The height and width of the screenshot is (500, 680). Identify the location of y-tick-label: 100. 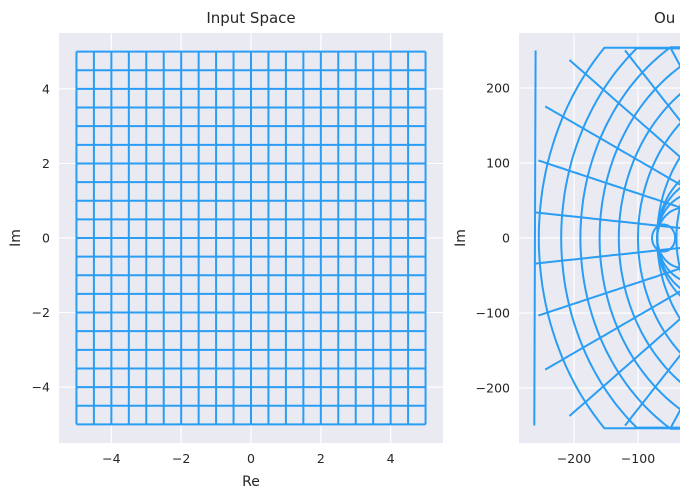
(498, 163).